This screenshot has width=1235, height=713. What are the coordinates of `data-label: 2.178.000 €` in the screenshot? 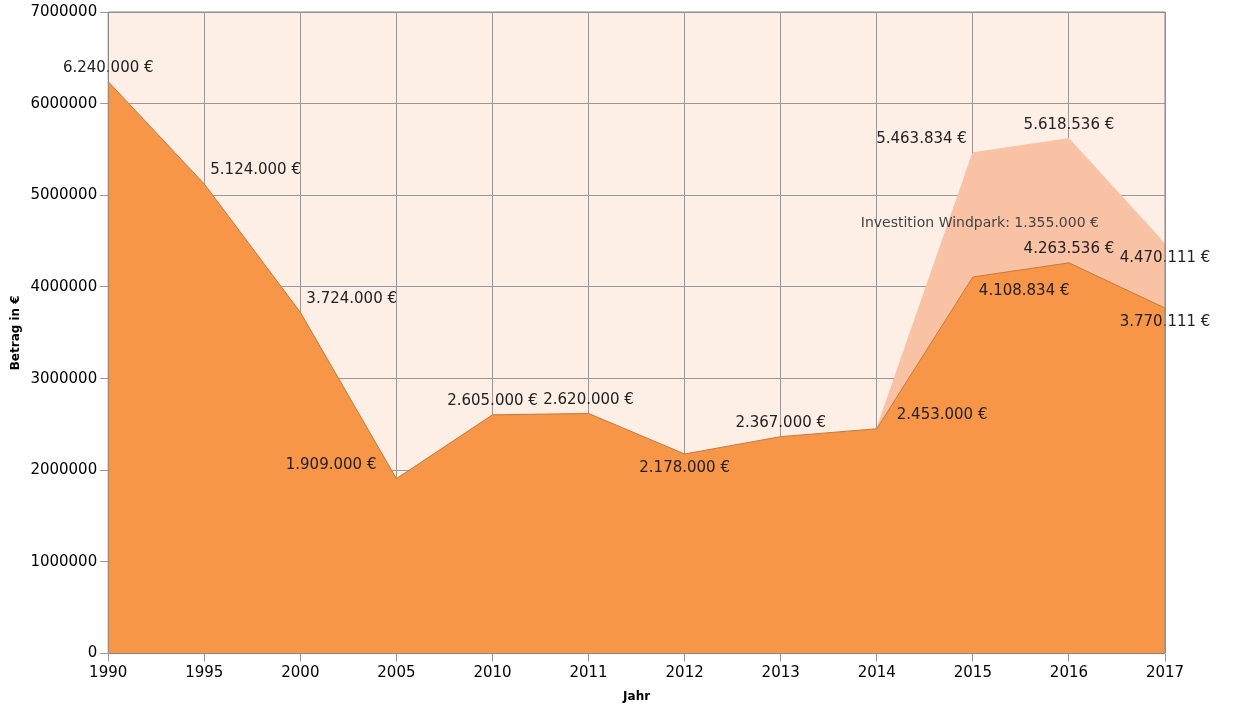 It's located at (684, 467).